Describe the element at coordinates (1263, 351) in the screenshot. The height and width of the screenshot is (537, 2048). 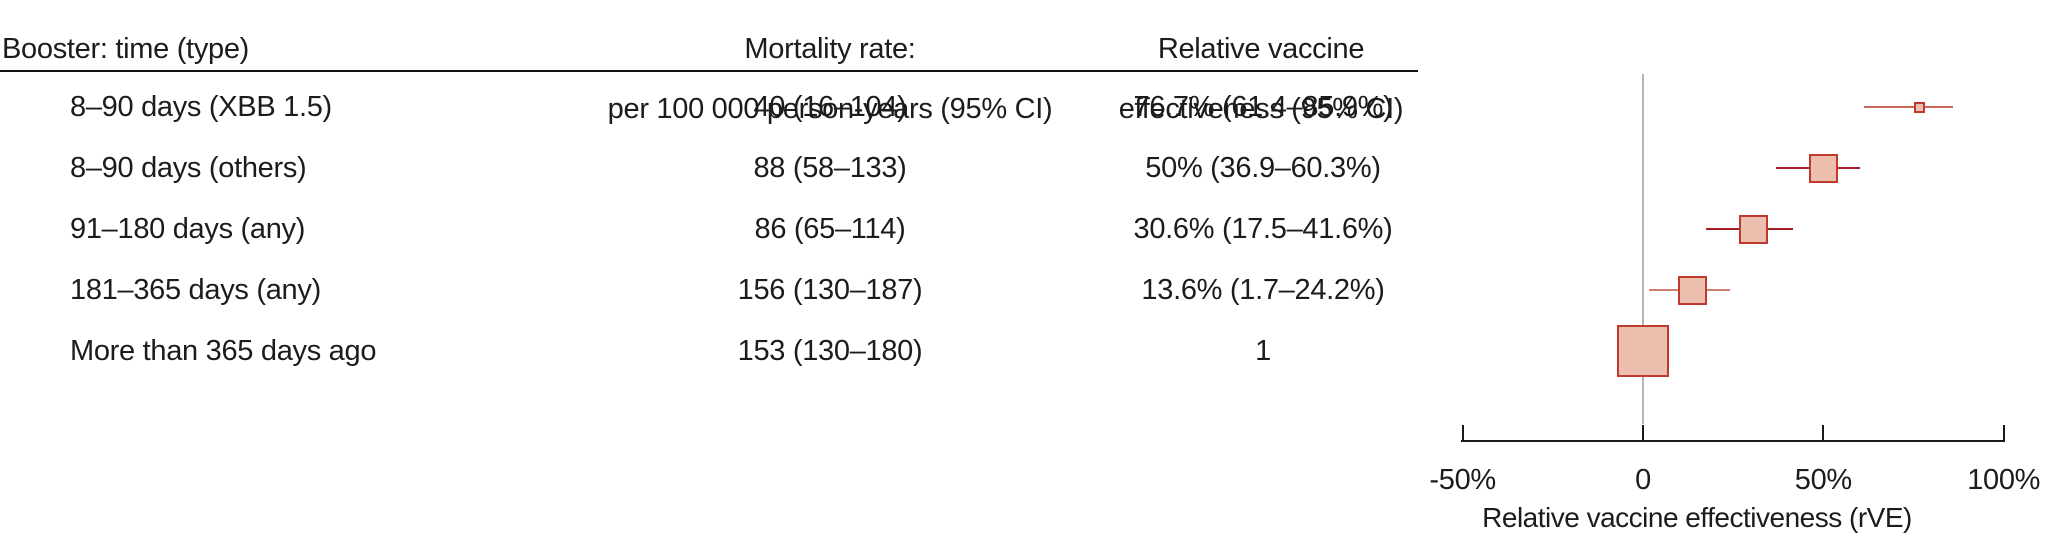
I see `row-rve: 1` at that location.